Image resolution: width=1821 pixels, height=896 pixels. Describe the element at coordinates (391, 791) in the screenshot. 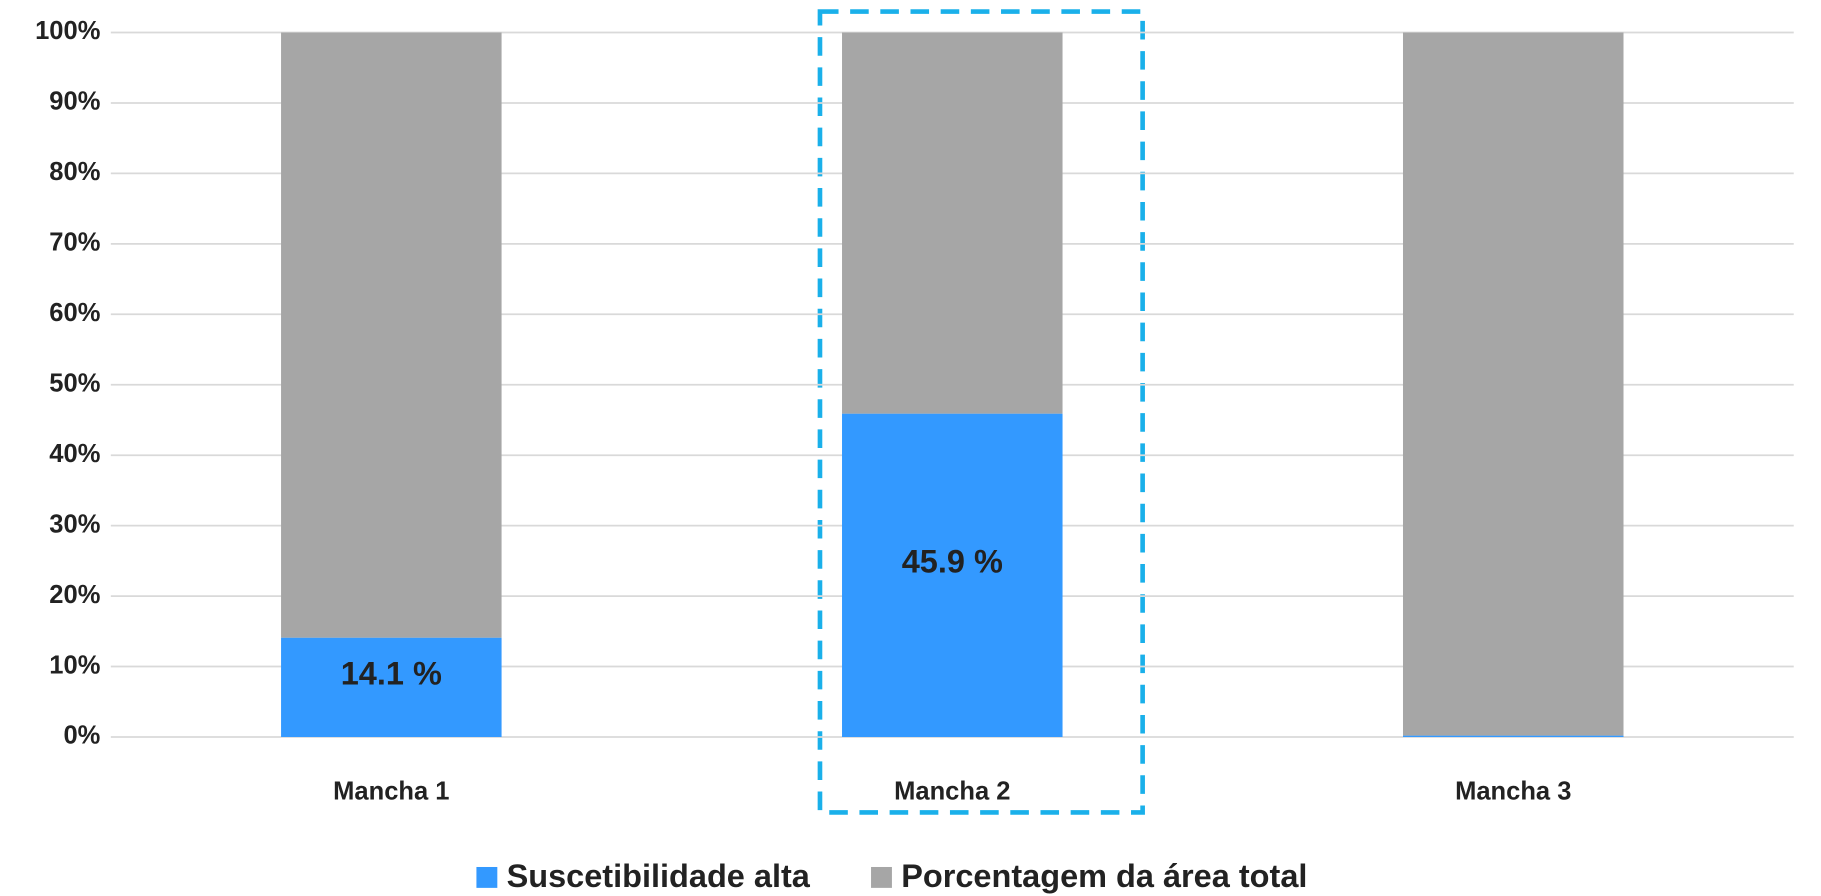

I see `x-tick-label: Mancha 1` at that location.